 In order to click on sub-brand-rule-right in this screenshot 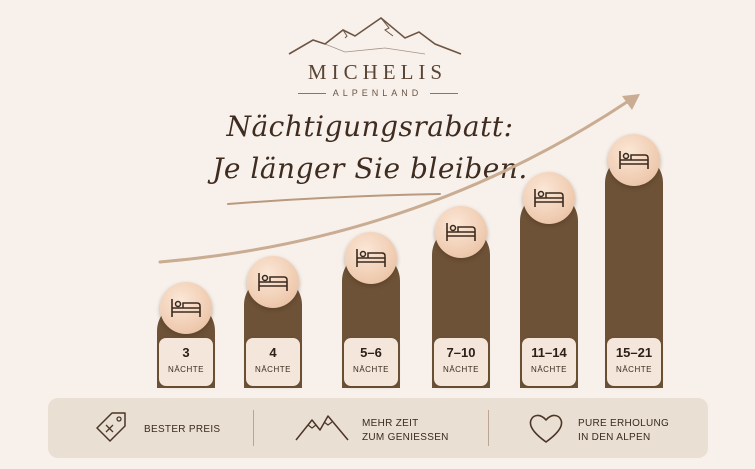, I will do `click(444, 93)`.